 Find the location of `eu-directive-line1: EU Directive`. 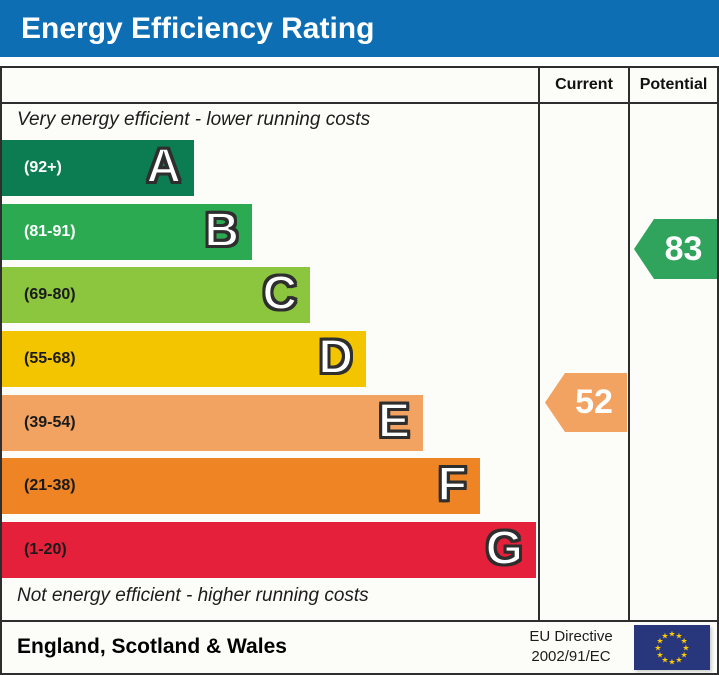

eu-directive-line1: EU Directive is located at coordinates (571, 636).